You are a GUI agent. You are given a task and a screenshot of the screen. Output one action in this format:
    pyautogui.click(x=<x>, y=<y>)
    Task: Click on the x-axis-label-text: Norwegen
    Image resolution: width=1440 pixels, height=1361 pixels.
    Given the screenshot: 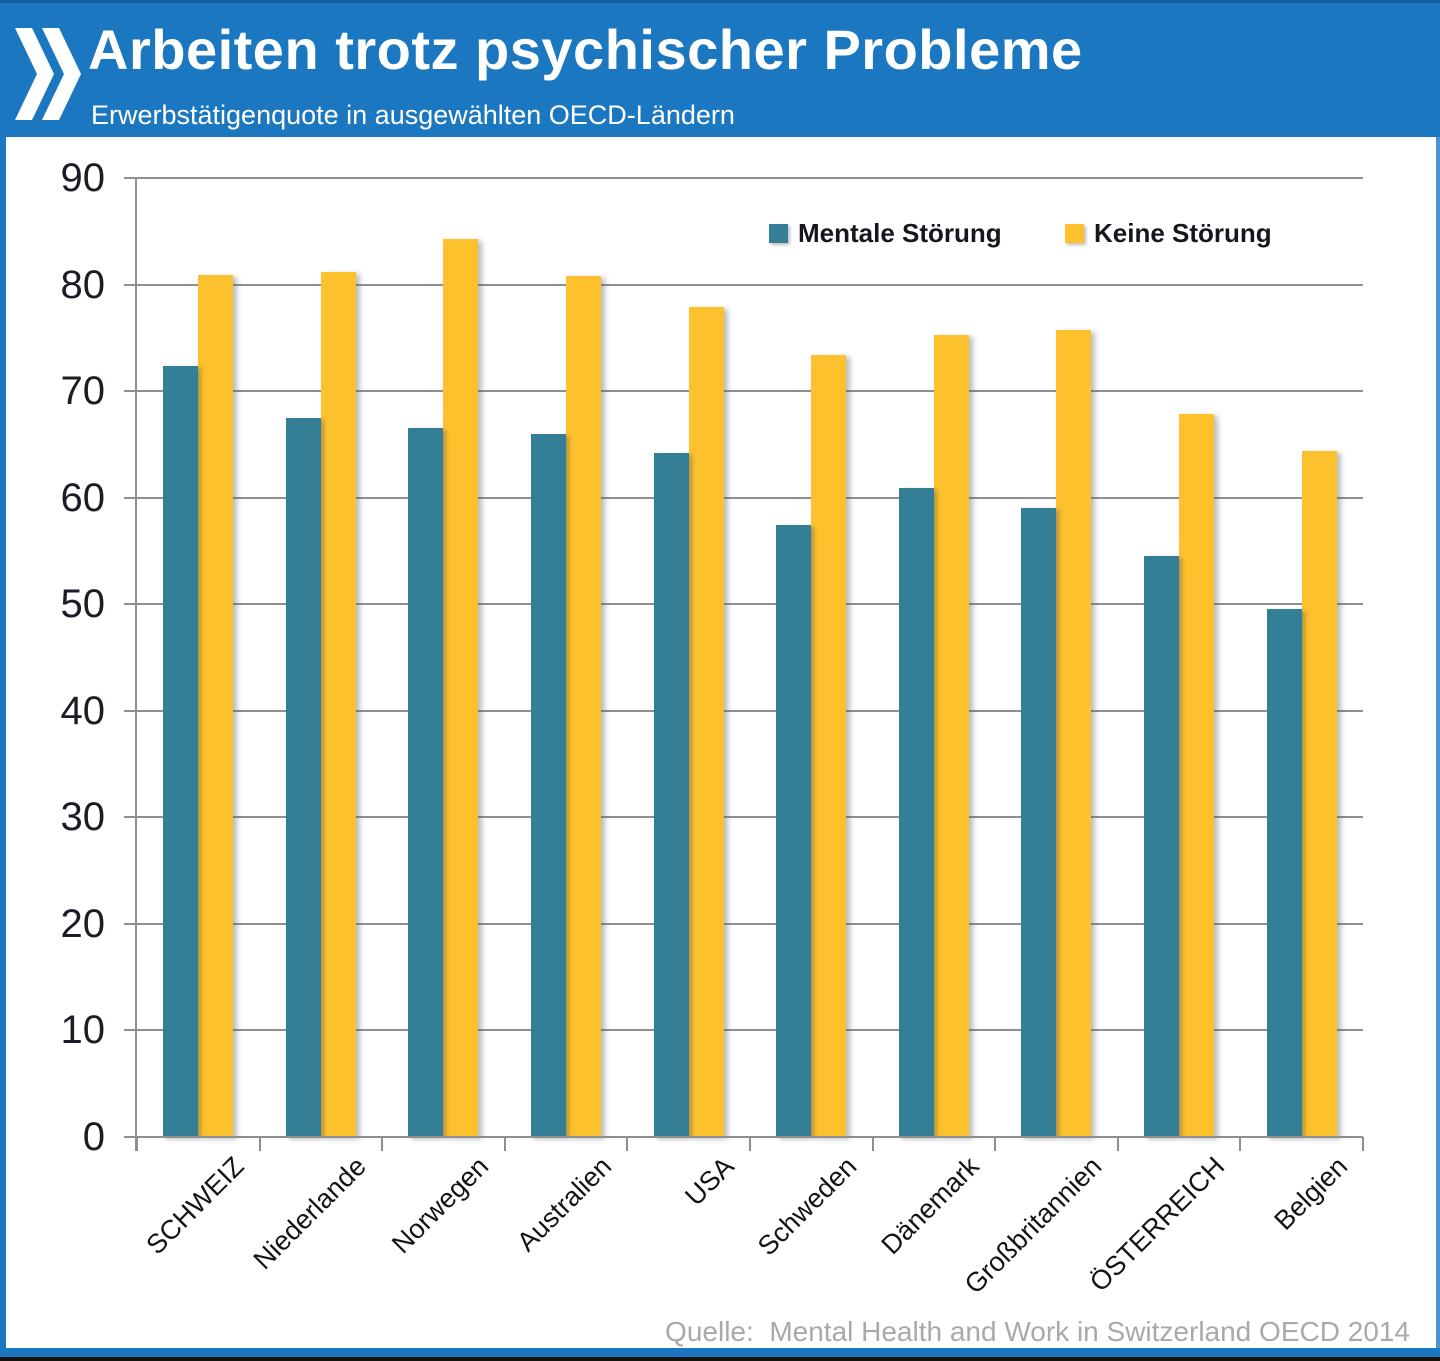 What is the action you would take?
    pyautogui.click(x=440, y=1205)
    